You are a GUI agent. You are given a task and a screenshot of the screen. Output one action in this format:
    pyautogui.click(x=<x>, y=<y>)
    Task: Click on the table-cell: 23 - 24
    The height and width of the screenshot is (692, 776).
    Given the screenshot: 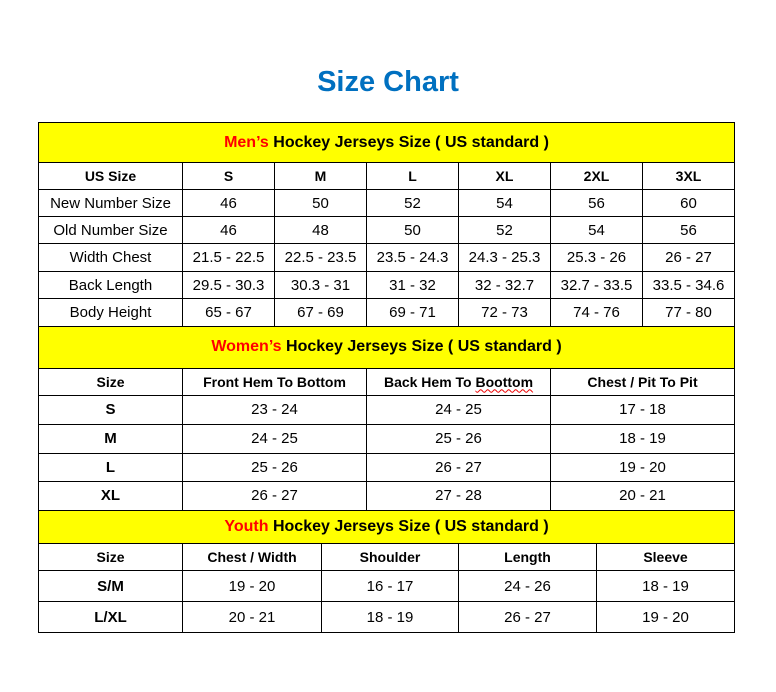 What is the action you would take?
    pyautogui.click(x=274, y=410)
    